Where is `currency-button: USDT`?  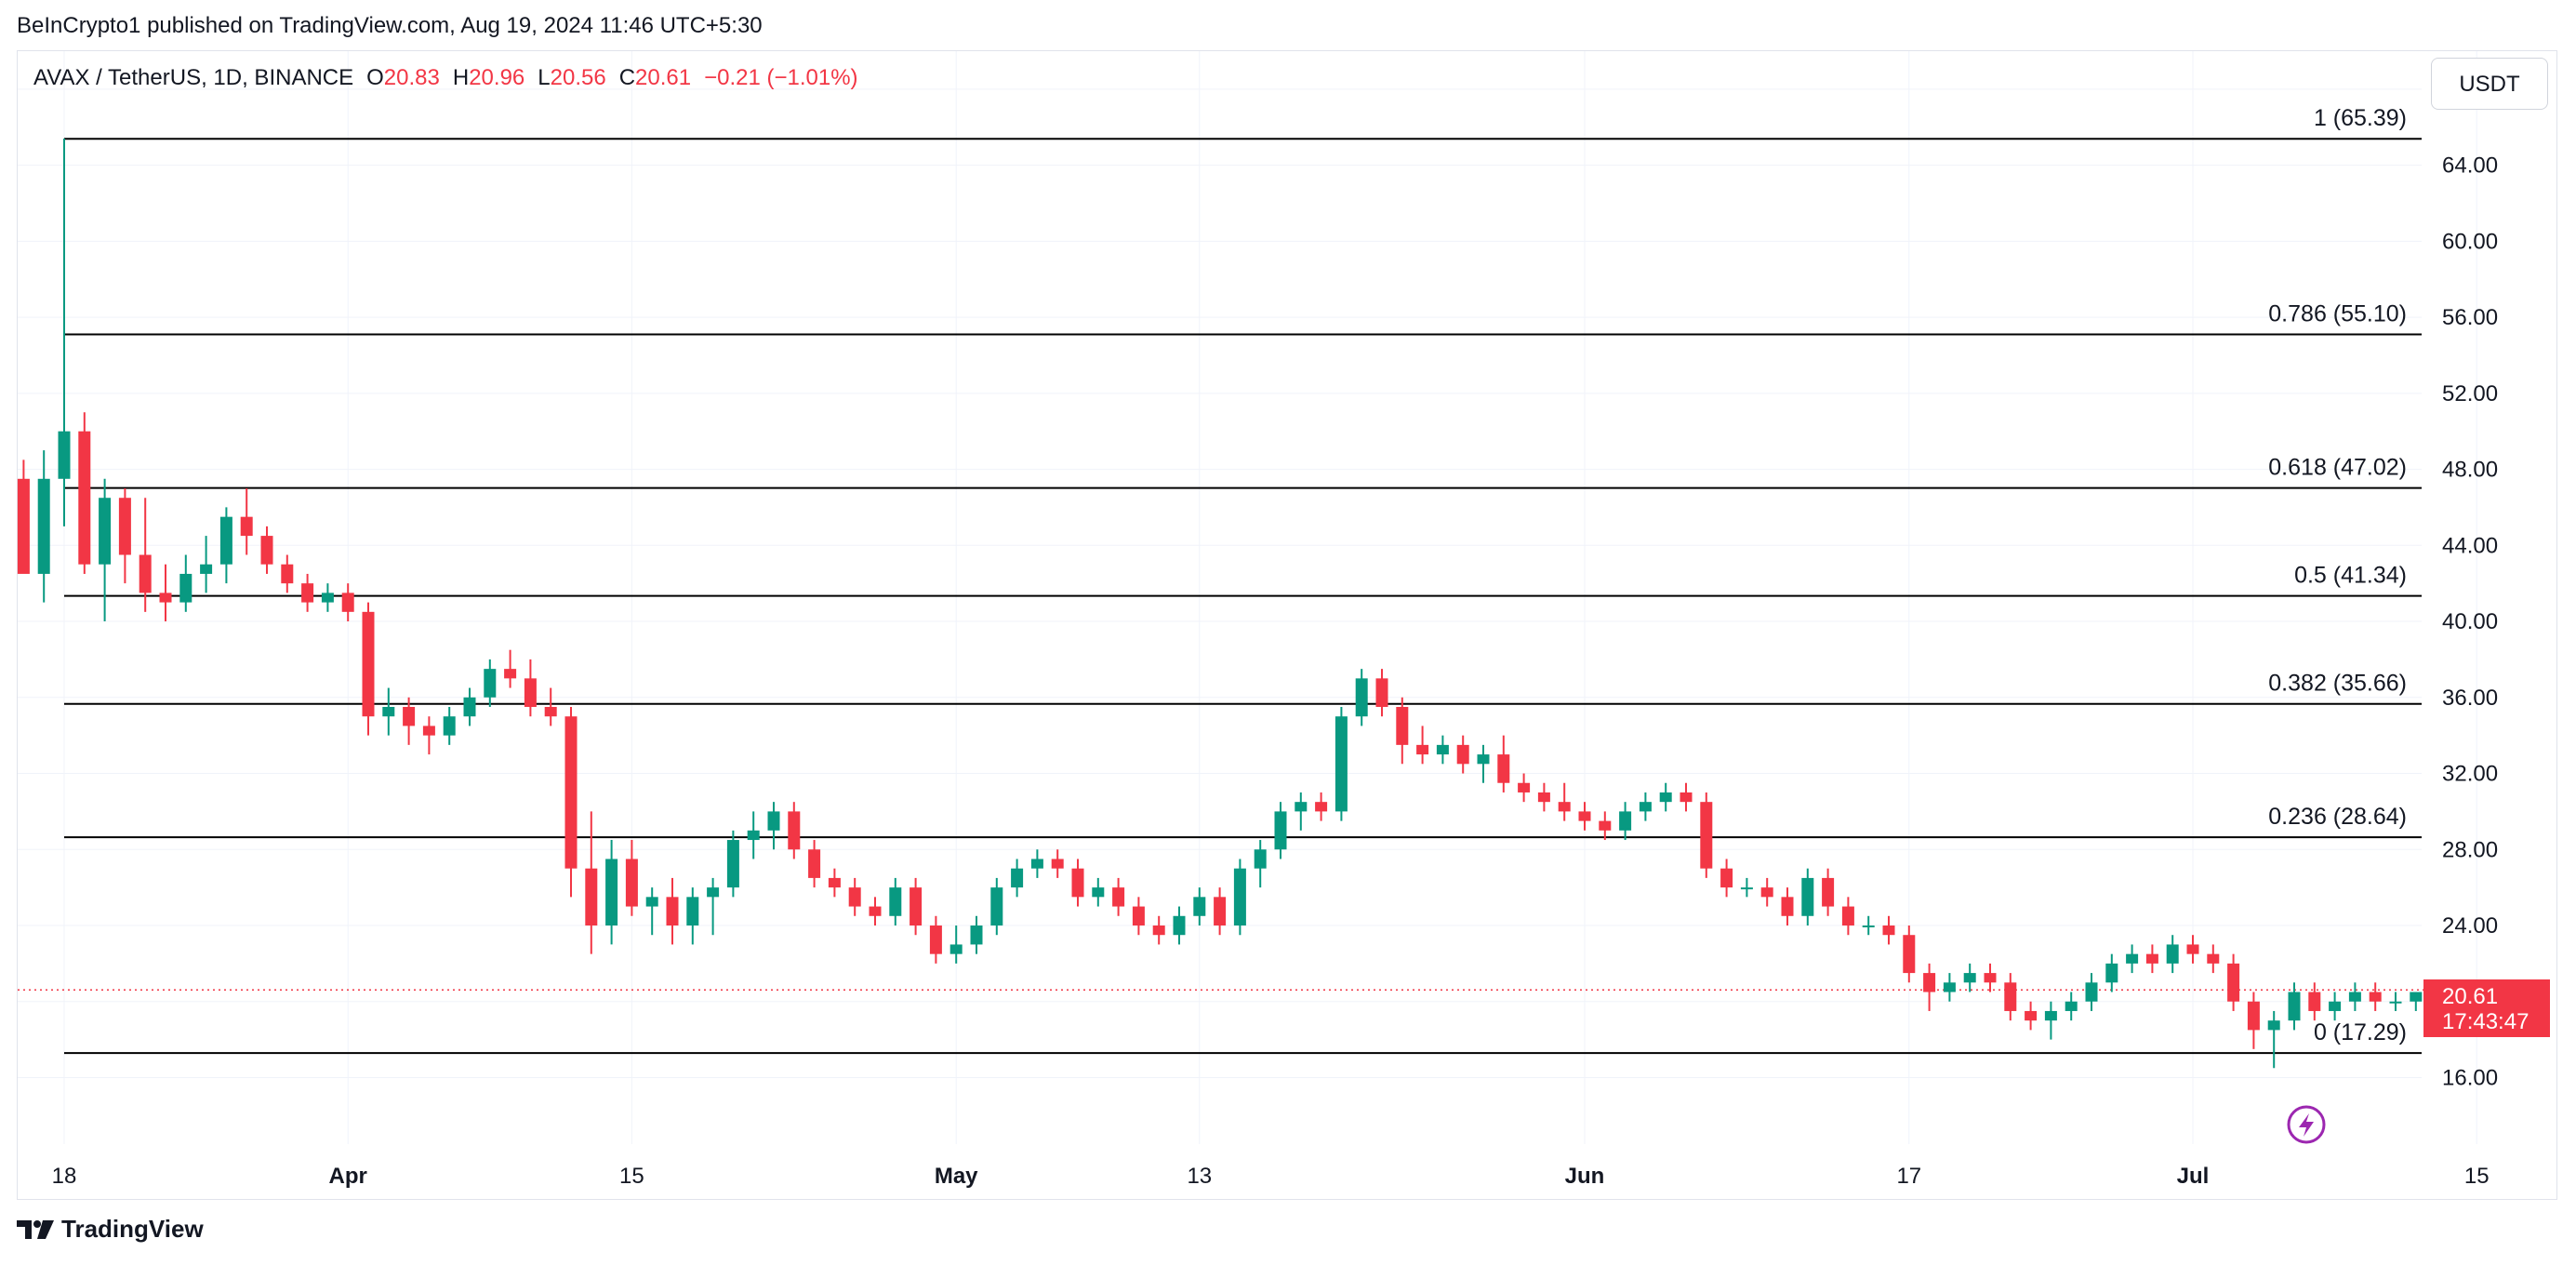 currency-button: USDT is located at coordinates (2489, 84).